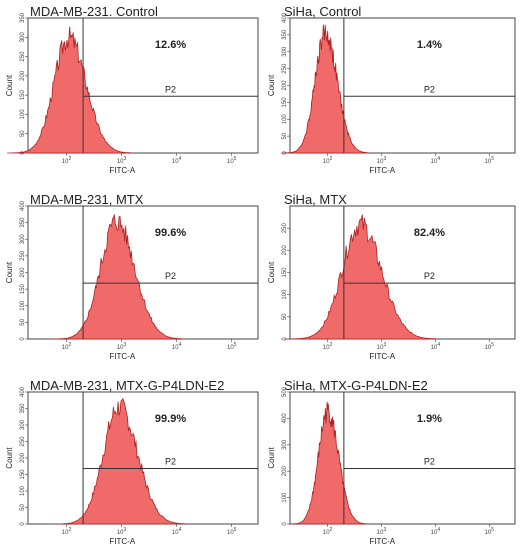  I want to click on gate-percent: 1.4%, so click(429, 45).